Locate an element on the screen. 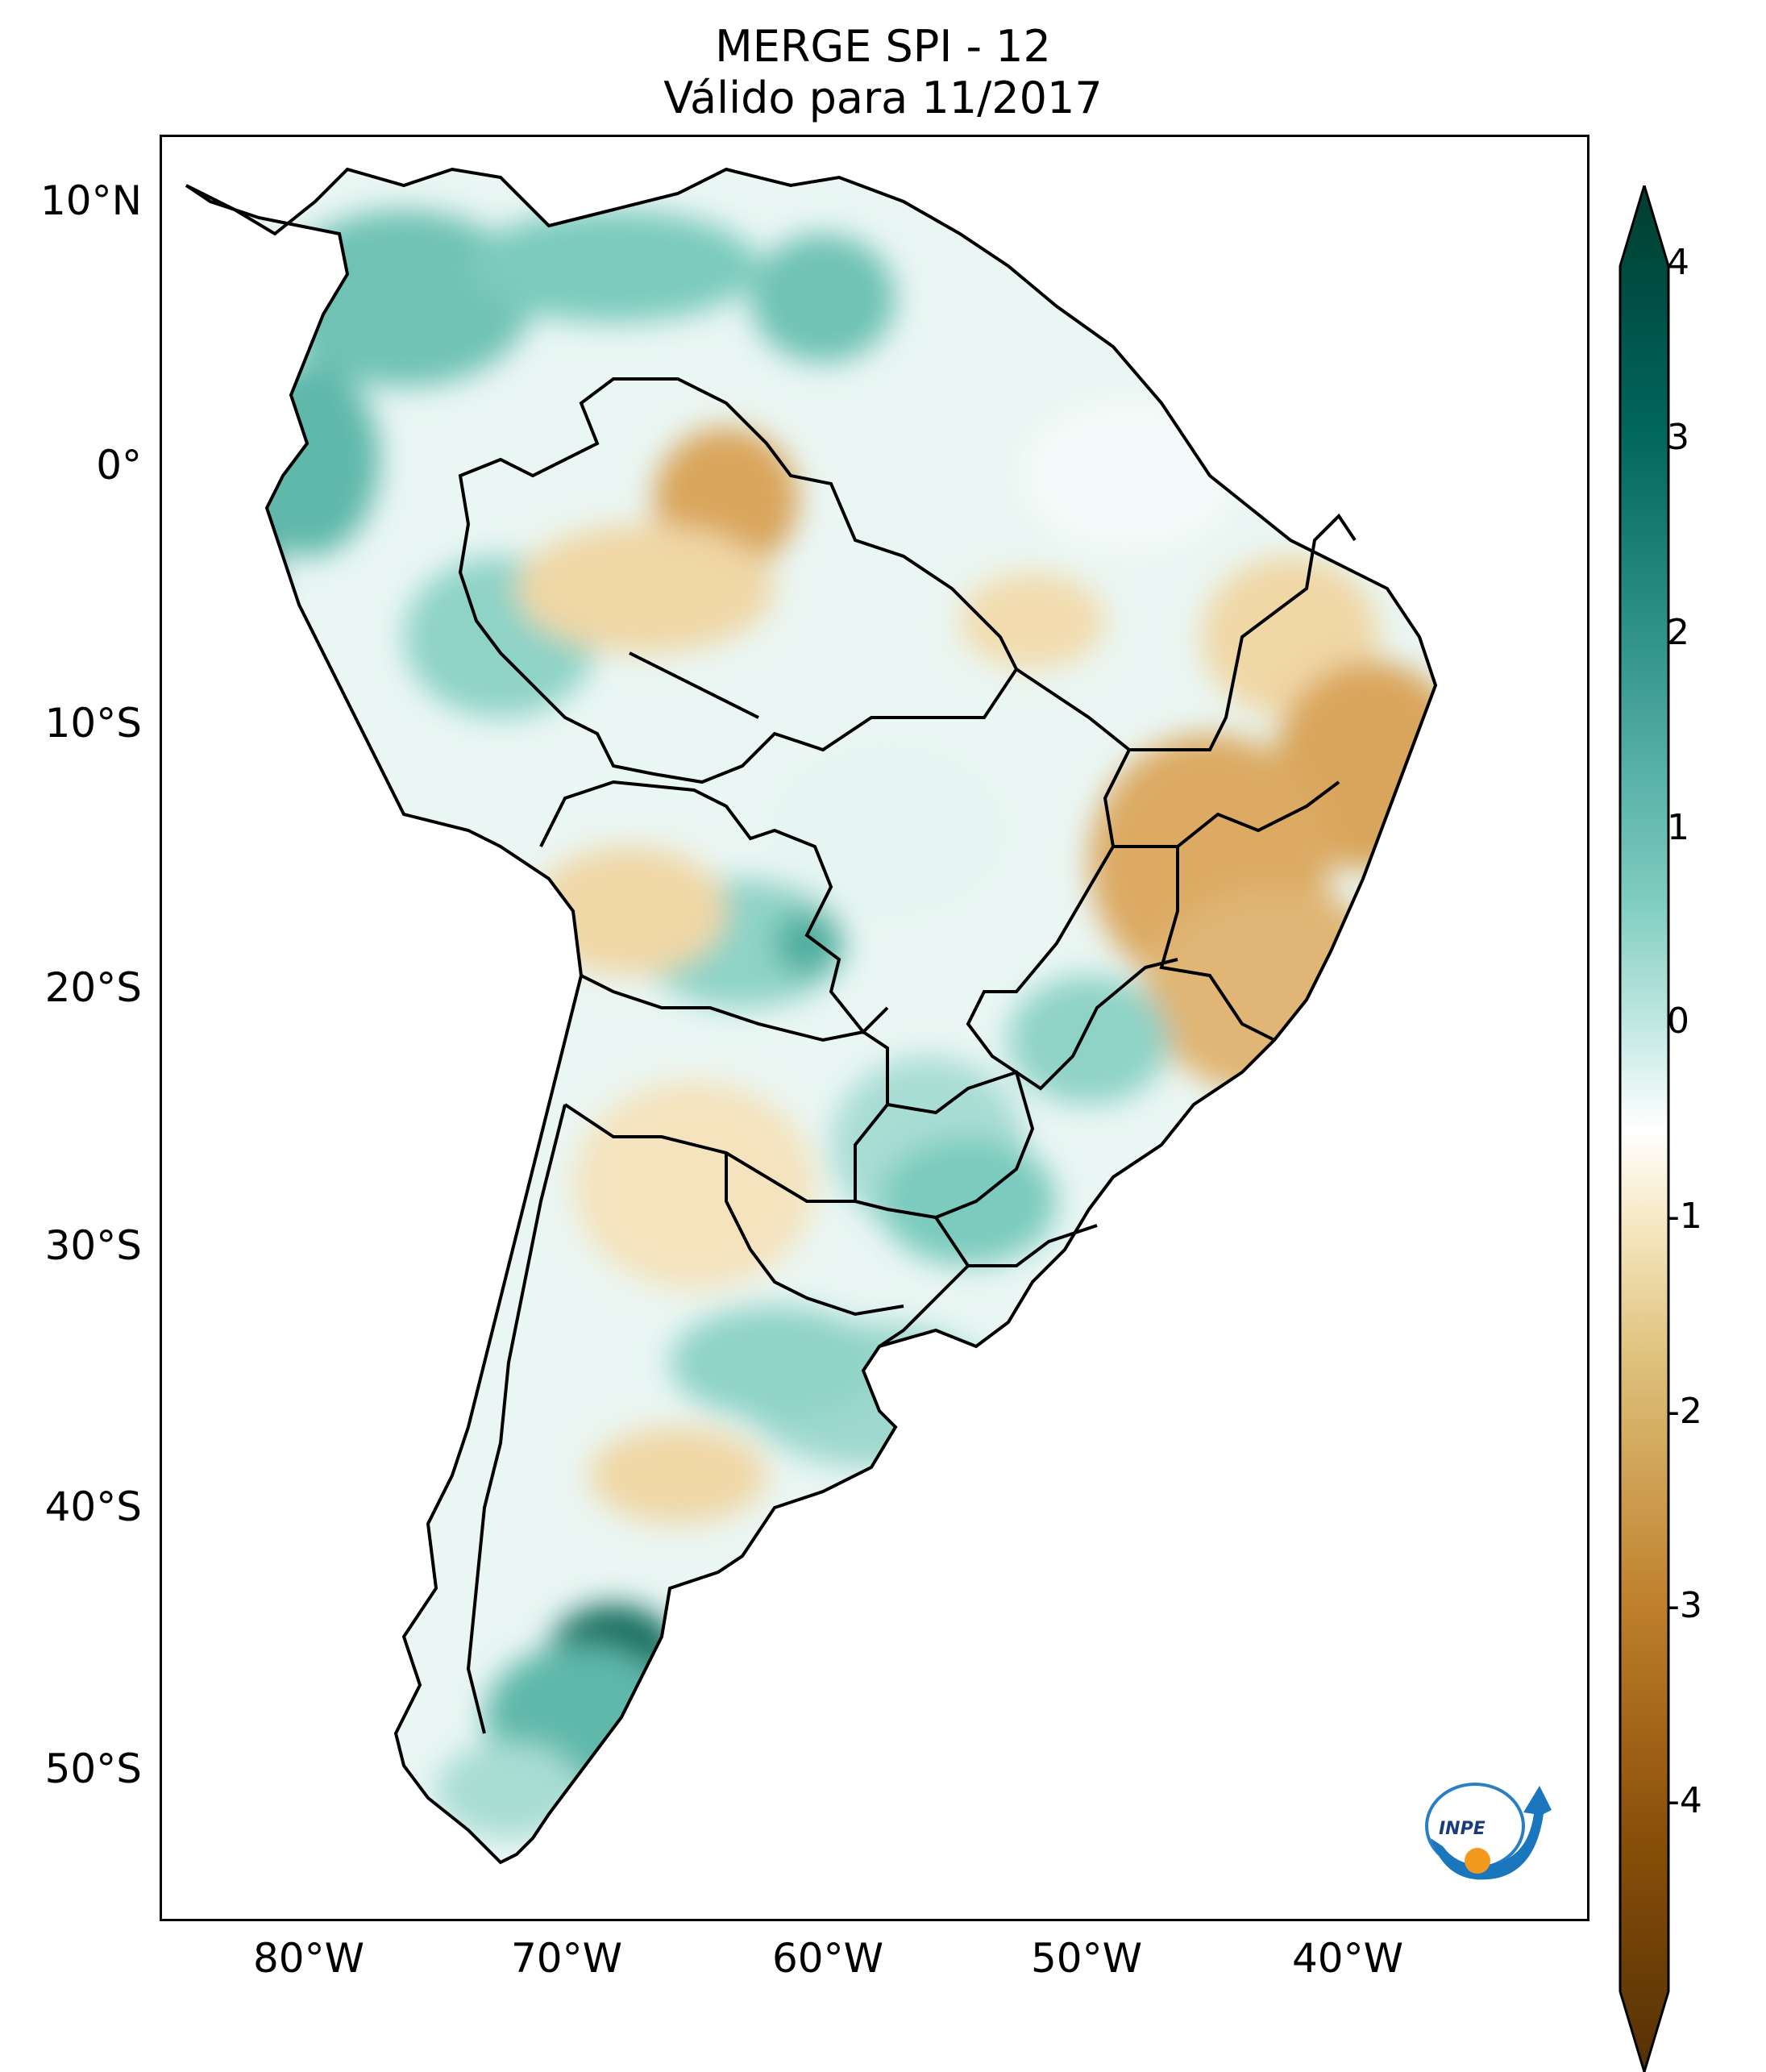 Image resolution: width=1766 pixels, height=2072 pixels. colorbar-tick-1: 1 is located at coordinates (1678, 827).